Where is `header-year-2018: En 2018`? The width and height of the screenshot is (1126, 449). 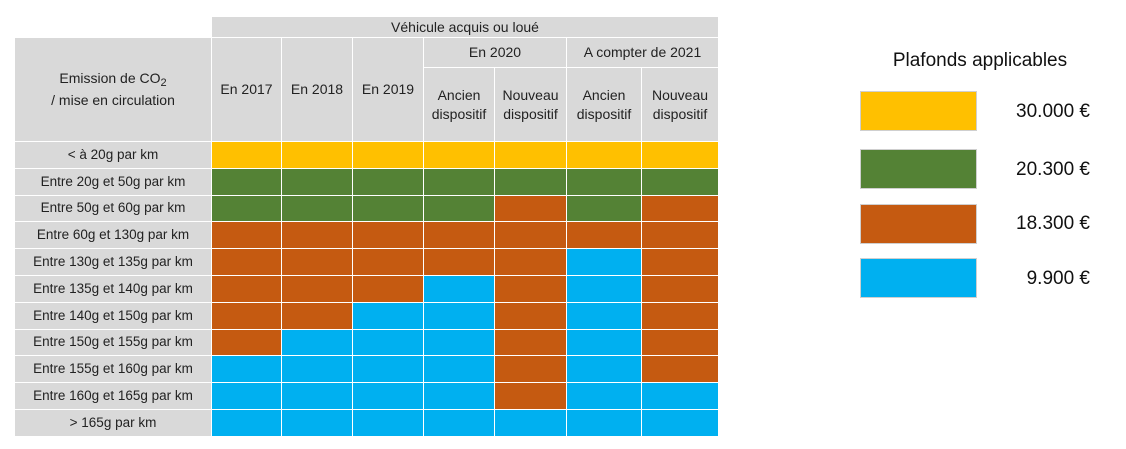 header-year-2018: En 2018 is located at coordinates (317, 90).